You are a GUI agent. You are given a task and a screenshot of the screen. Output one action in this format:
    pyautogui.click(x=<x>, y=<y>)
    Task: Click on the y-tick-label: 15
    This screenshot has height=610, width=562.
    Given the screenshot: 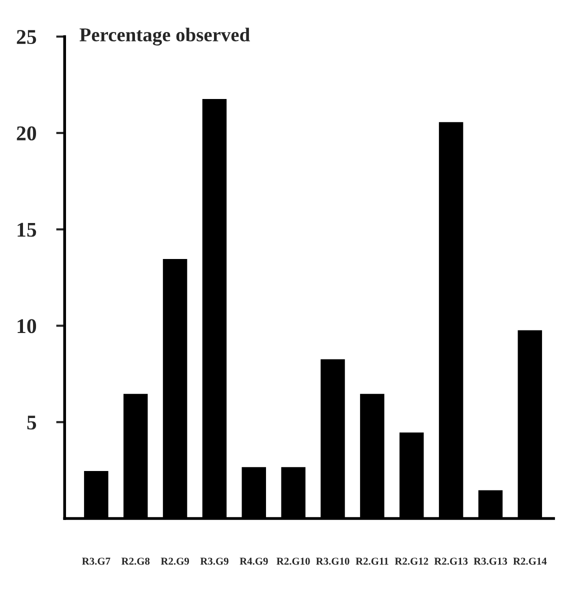 What is the action you would take?
    pyautogui.click(x=27, y=229)
    